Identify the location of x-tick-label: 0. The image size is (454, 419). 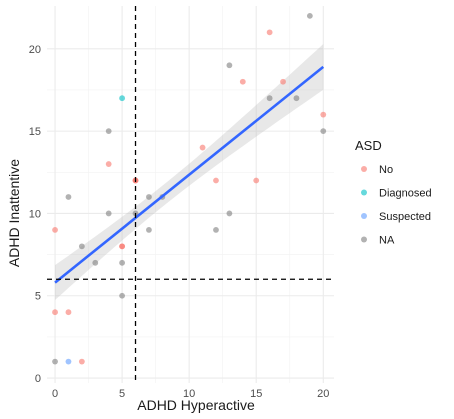
(55, 394).